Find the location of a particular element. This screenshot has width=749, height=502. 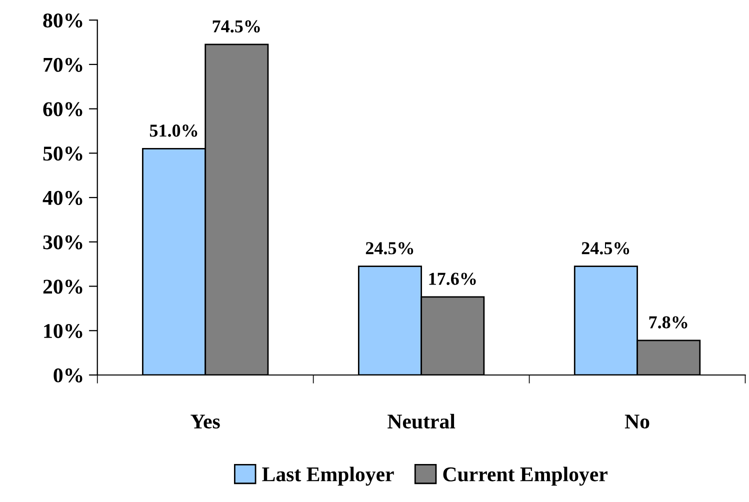

data-label: 51.0% is located at coordinates (174, 130).